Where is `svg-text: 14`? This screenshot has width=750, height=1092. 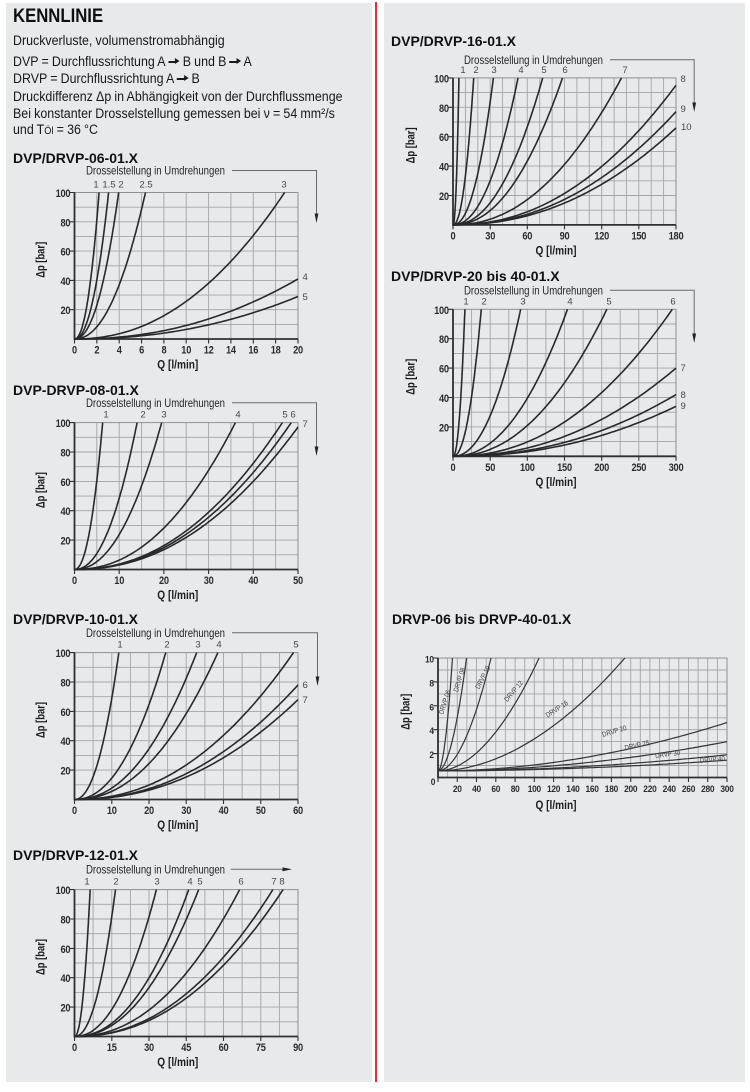
svg-text: 14 is located at coordinates (231, 351).